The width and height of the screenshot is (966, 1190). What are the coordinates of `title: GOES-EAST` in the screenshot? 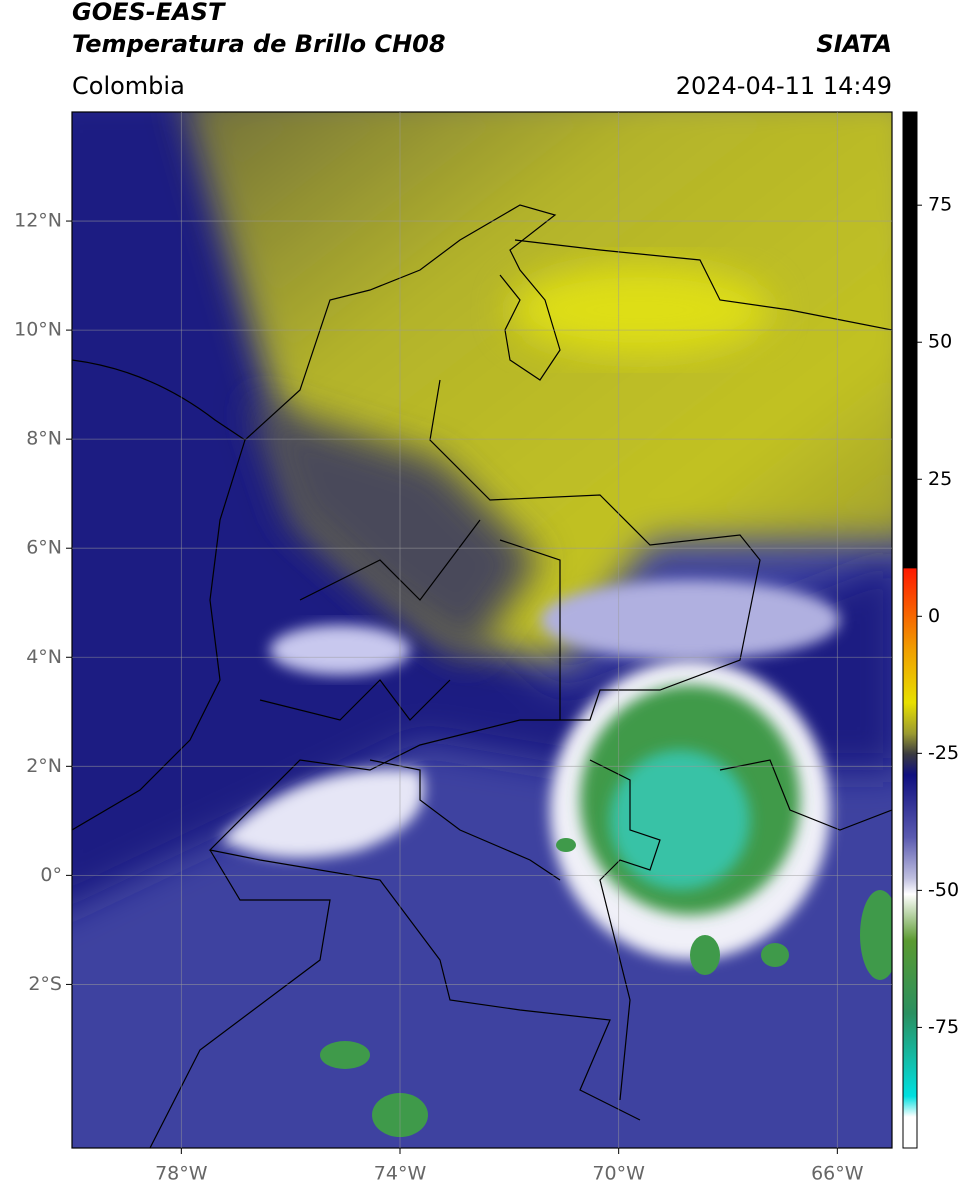 It's located at (149, 13).